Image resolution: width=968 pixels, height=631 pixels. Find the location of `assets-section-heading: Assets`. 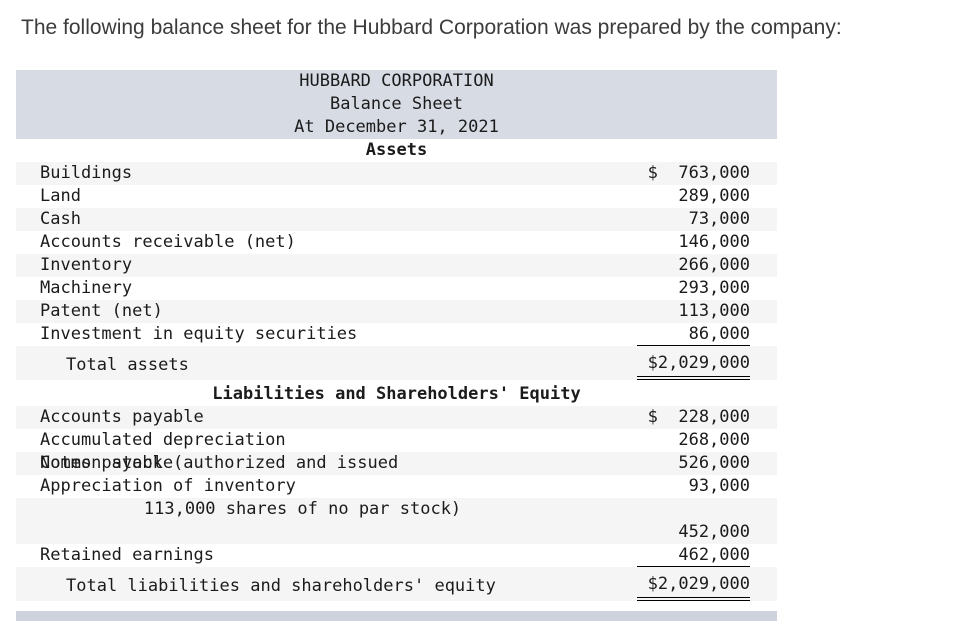

assets-section-heading: Assets is located at coordinates (396, 150).